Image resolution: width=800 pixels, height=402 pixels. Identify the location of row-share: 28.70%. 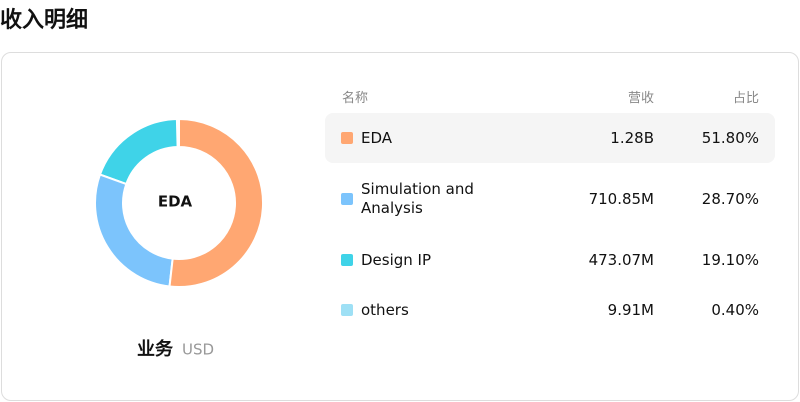
(730, 199).